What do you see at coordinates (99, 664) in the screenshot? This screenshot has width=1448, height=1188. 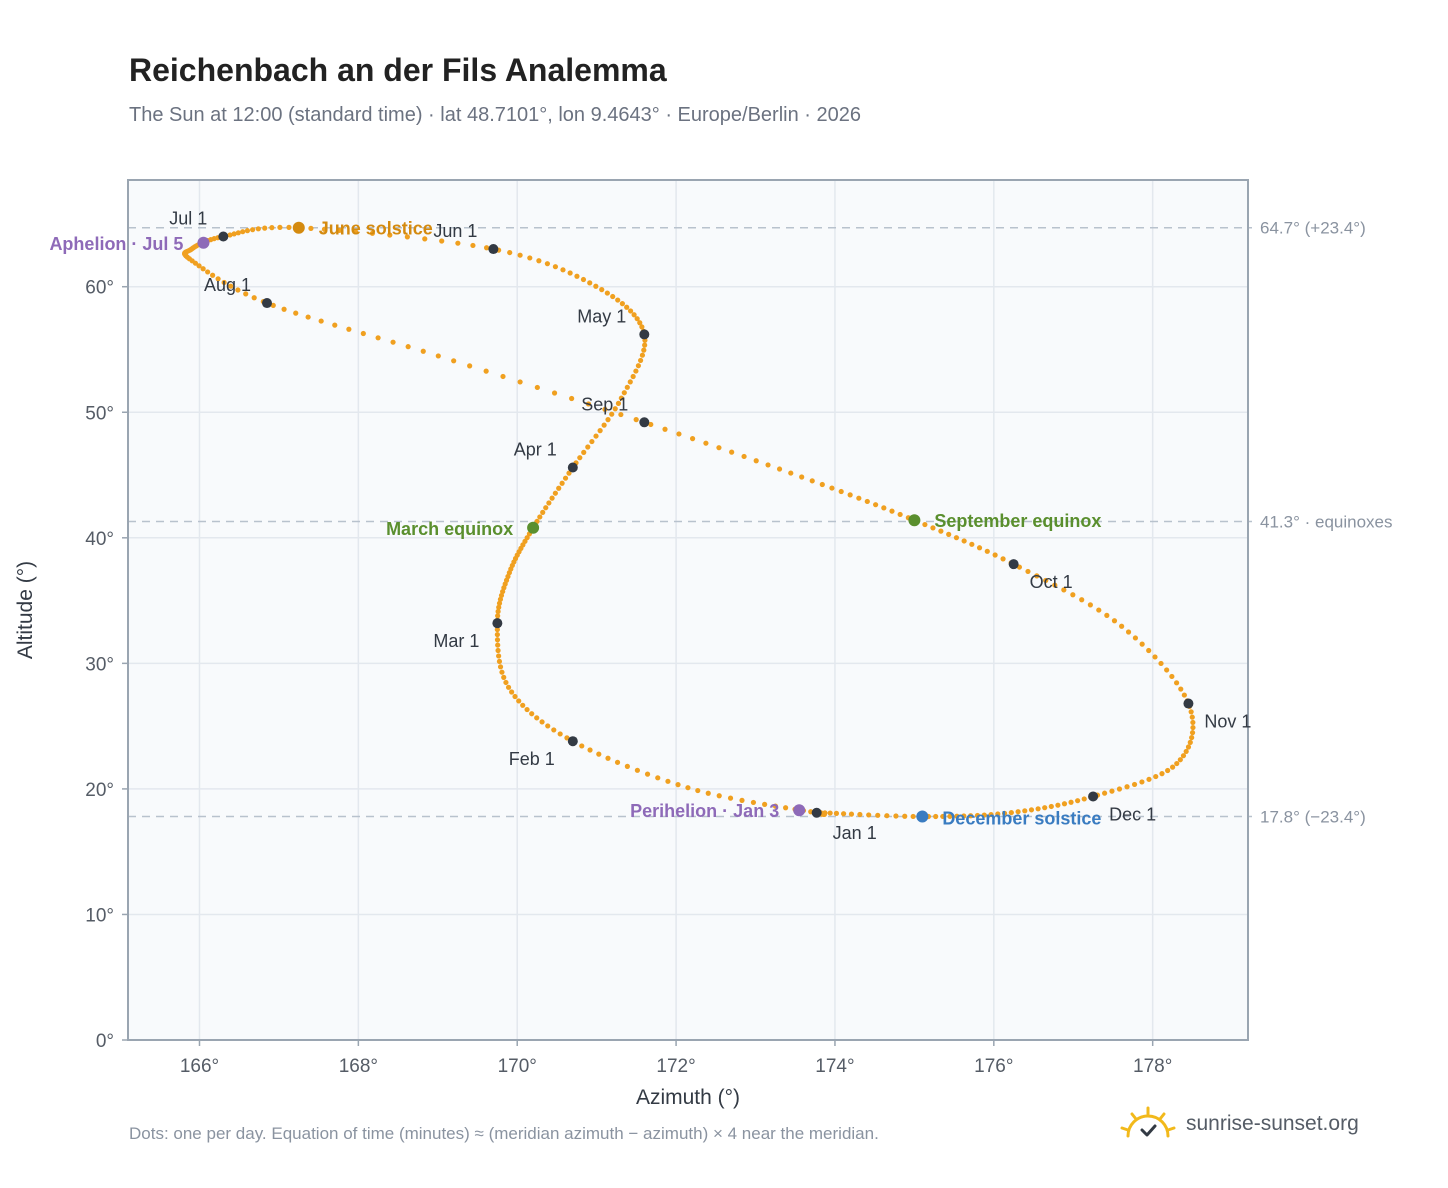 I see `y-tick-label: 30°` at bounding box center [99, 664].